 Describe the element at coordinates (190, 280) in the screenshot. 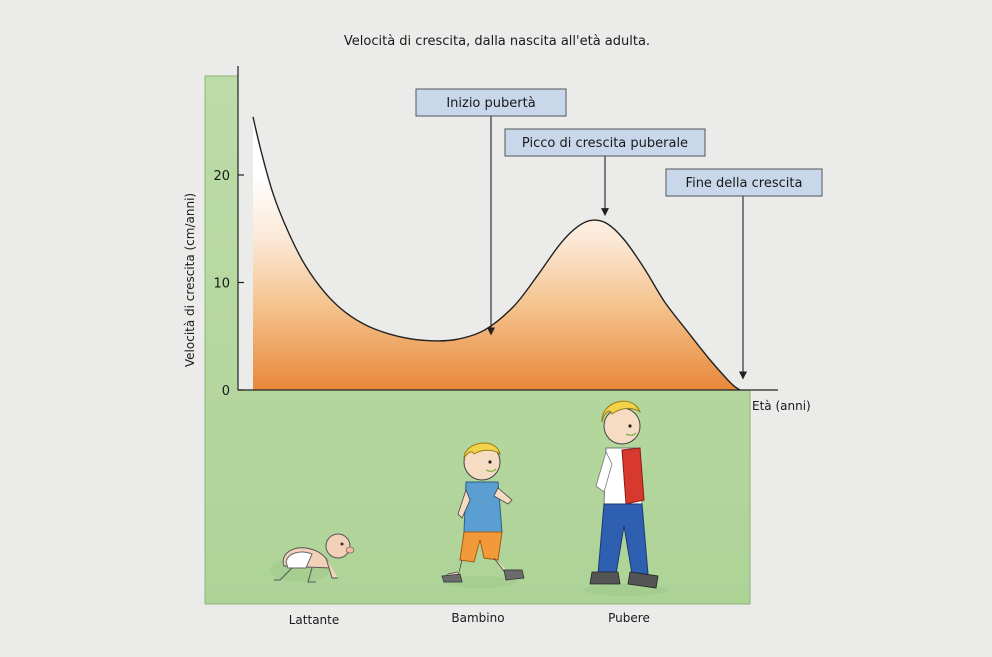

I see `y-axis-label: Velocità di crescita (cm/anni)` at that location.